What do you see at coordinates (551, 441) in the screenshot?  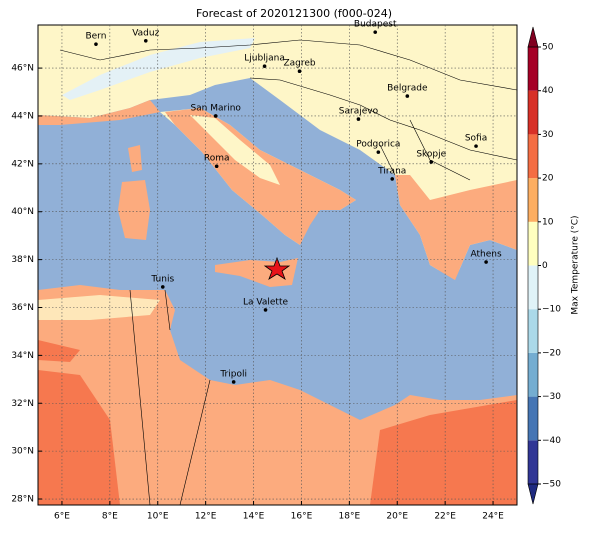 I see `colorbar-tick-label: −40` at bounding box center [551, 441].